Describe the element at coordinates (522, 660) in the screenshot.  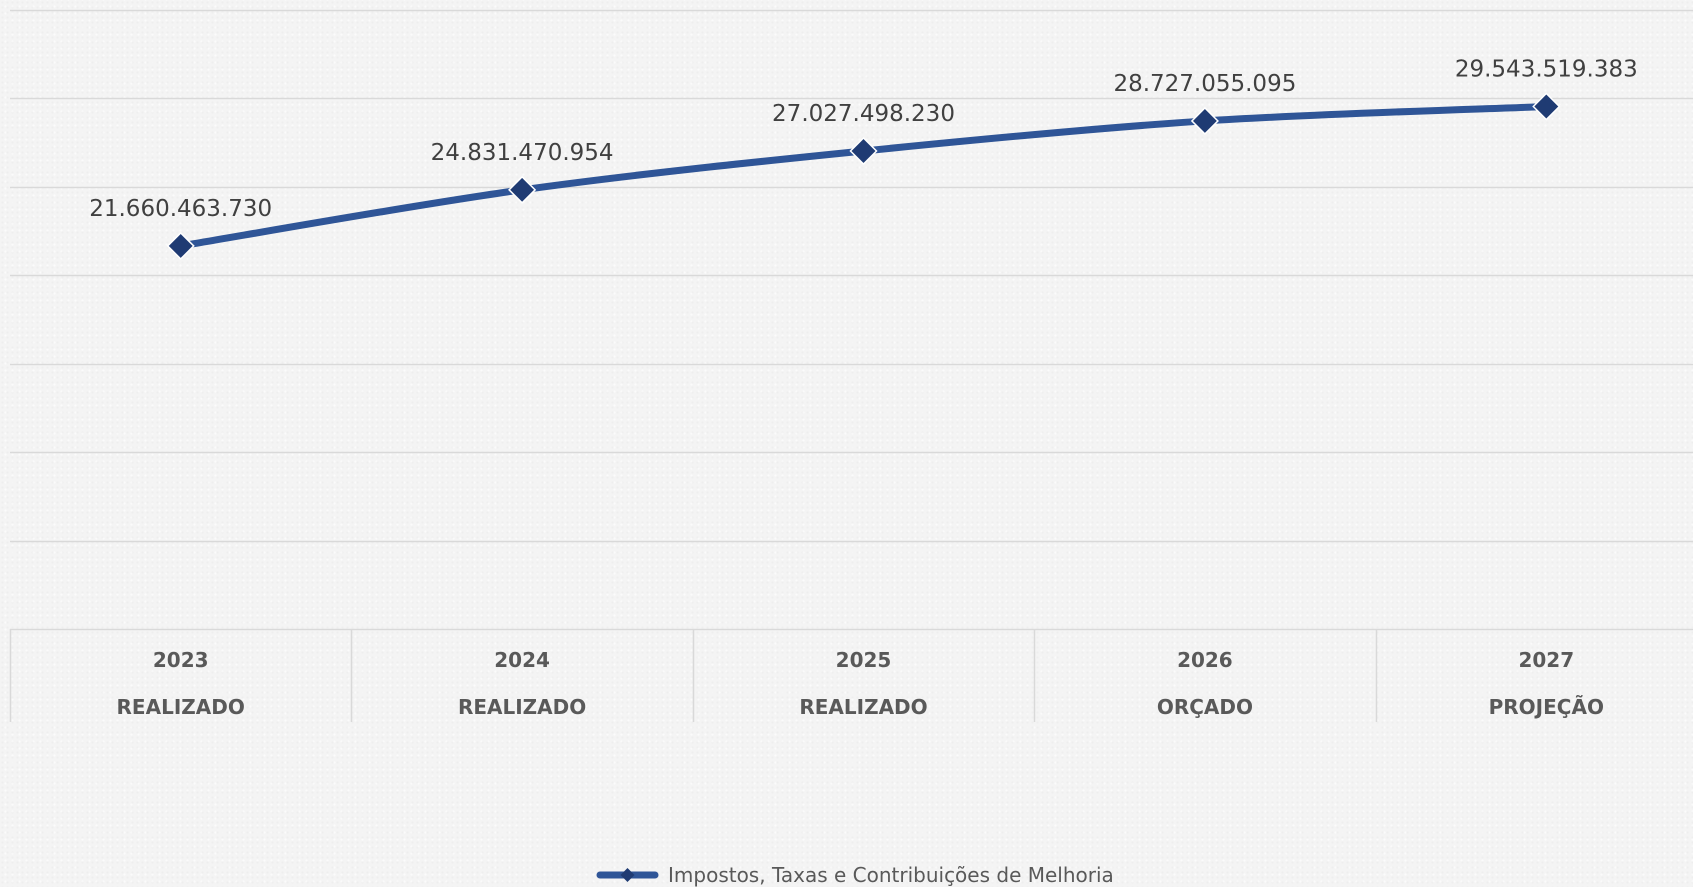
I see `category-year-label: 2024` at that location.